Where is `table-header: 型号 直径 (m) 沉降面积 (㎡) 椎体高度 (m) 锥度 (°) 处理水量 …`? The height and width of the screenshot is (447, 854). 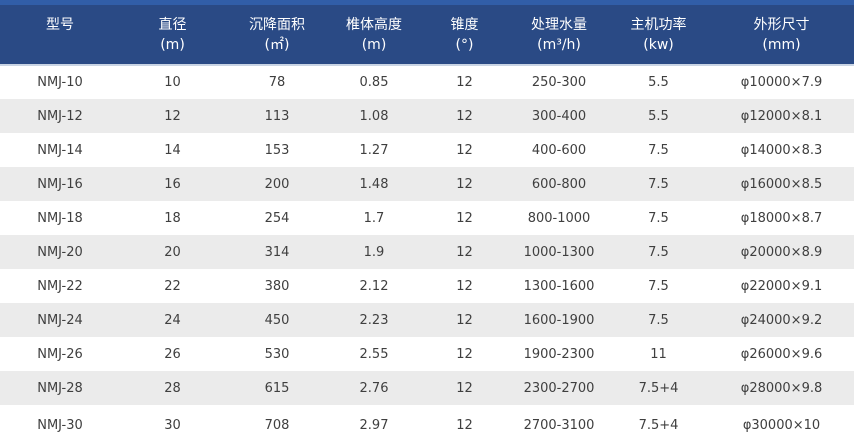 table-header: 型号 直径 (m) 沉降面积 (㎡) 椎体高度 (m) 锥度 (°) 处理水量 … is located at coordinates (427, 35).